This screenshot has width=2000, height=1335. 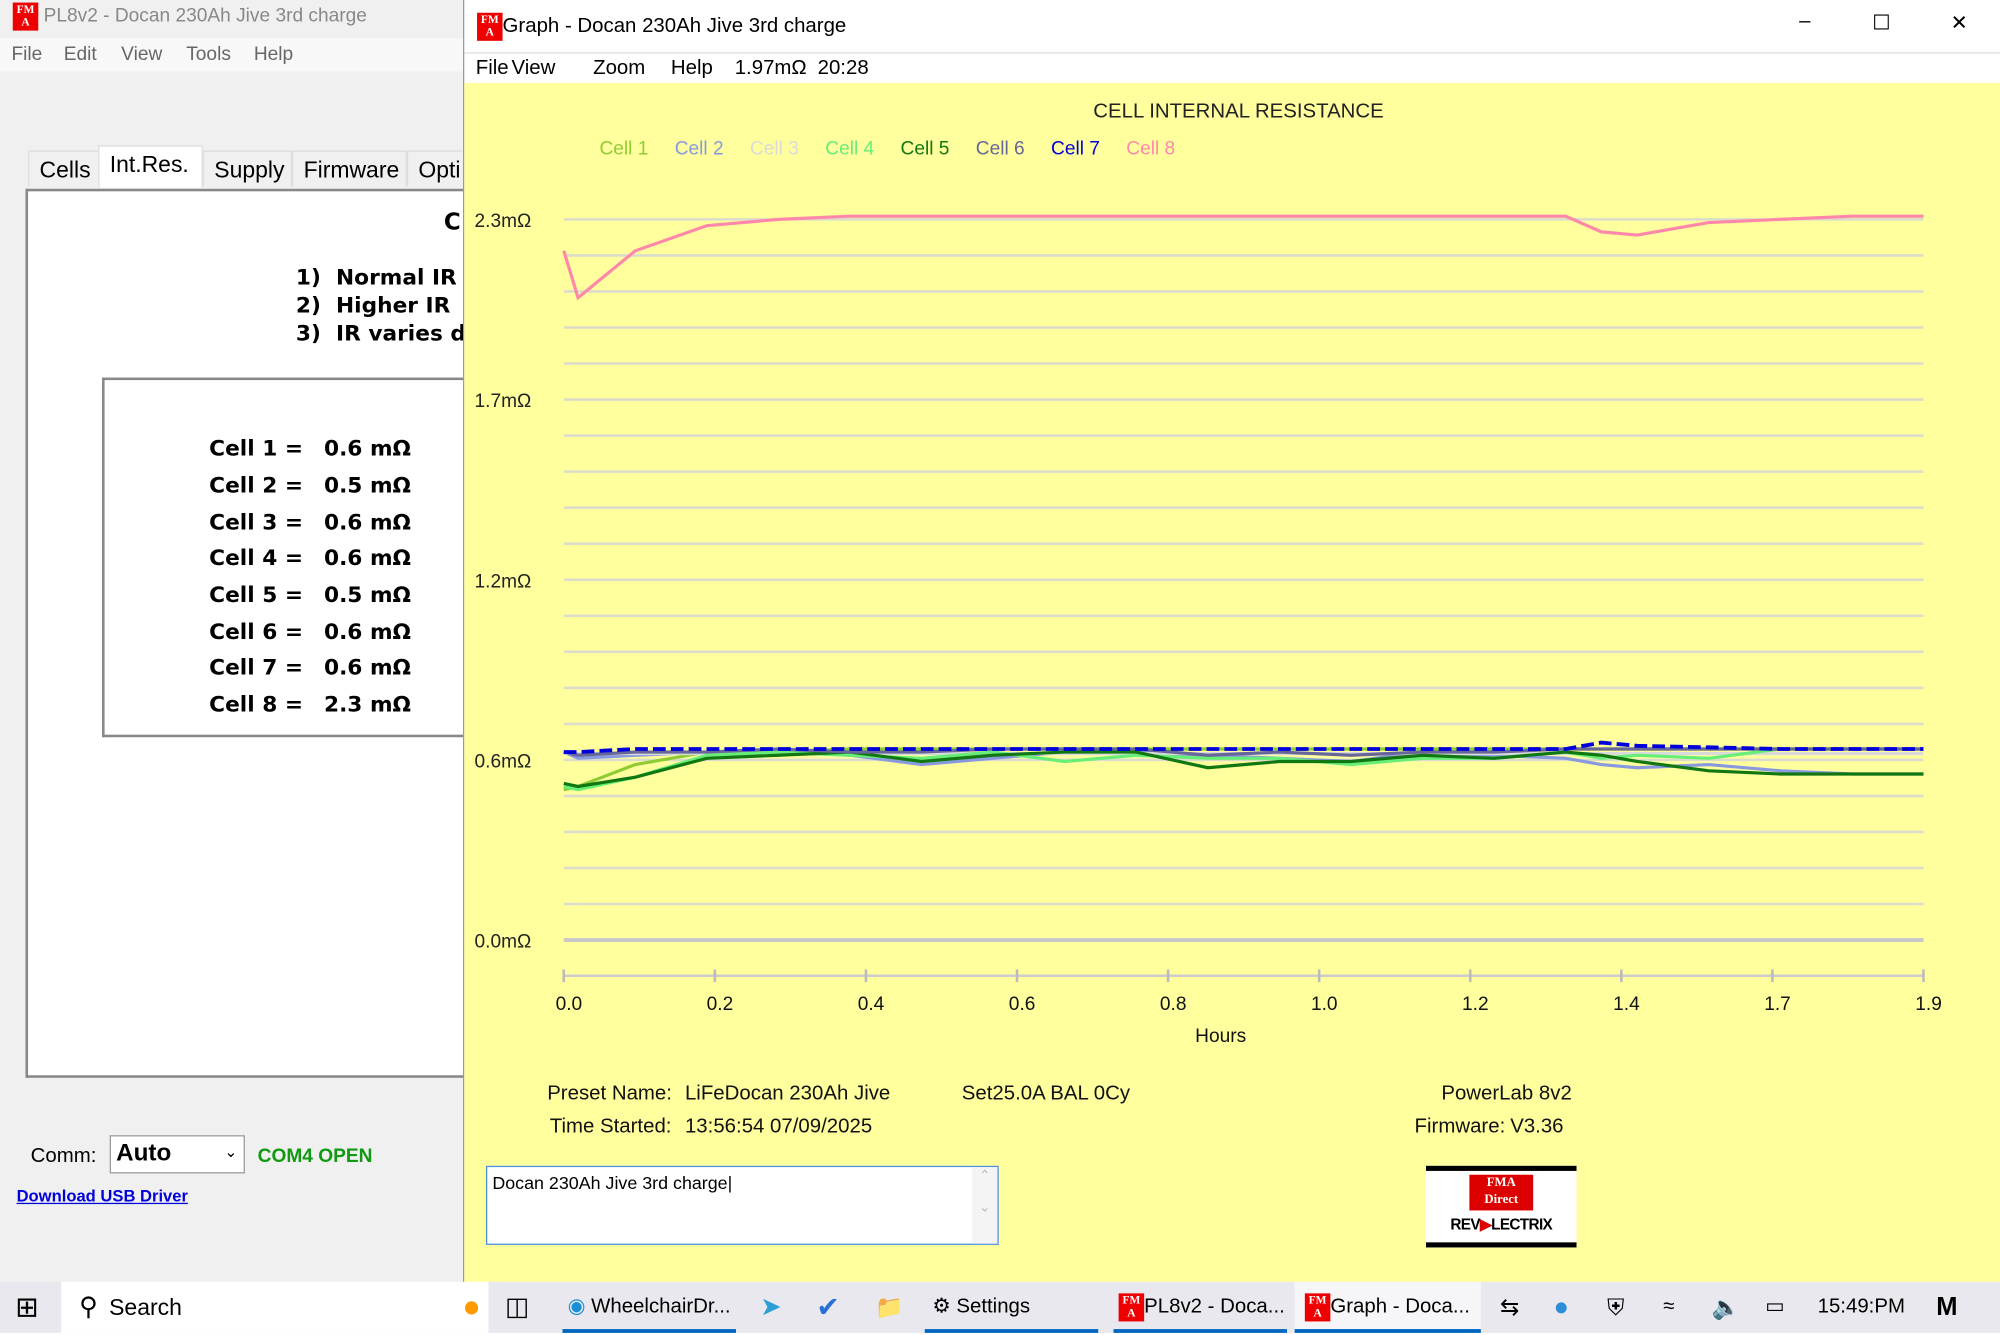 What do you see at coordinates (1726, 1307) in the screenshot?
I see `volume-icon: 🔈` at bounding box center [1726, 1307].